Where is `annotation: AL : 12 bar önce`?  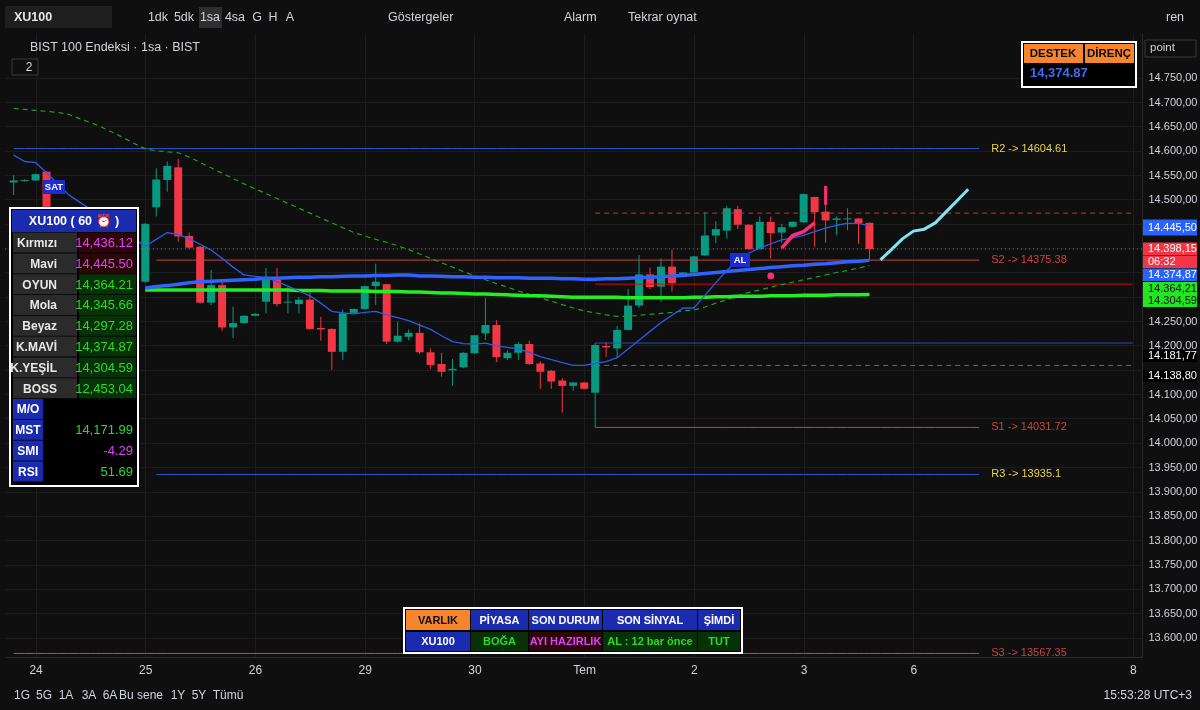
annotation: AL : 12 bar önce is located at coordinates (650, 640).